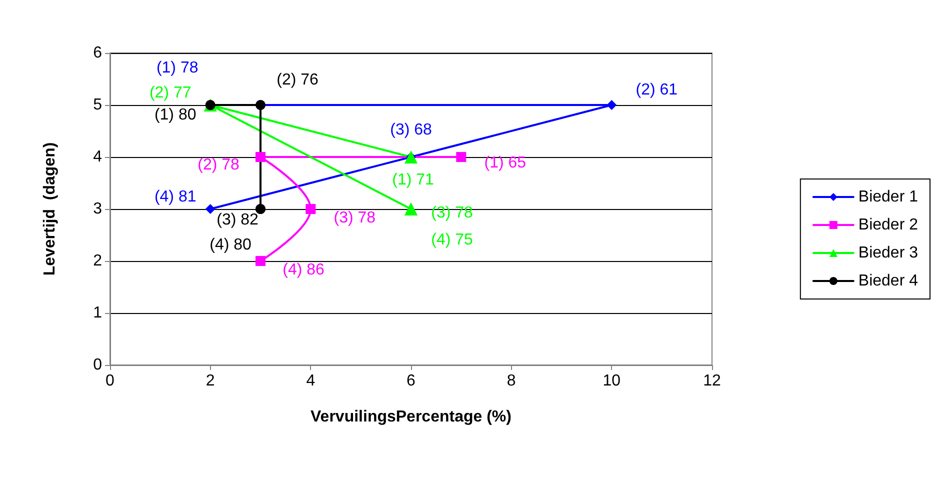 The height and width of the screenshot is (478, 948). What do you see at coordinates (237, 220) in the screenshot?
I see `data-label: (3) 82` at bounding box center [237, 220].